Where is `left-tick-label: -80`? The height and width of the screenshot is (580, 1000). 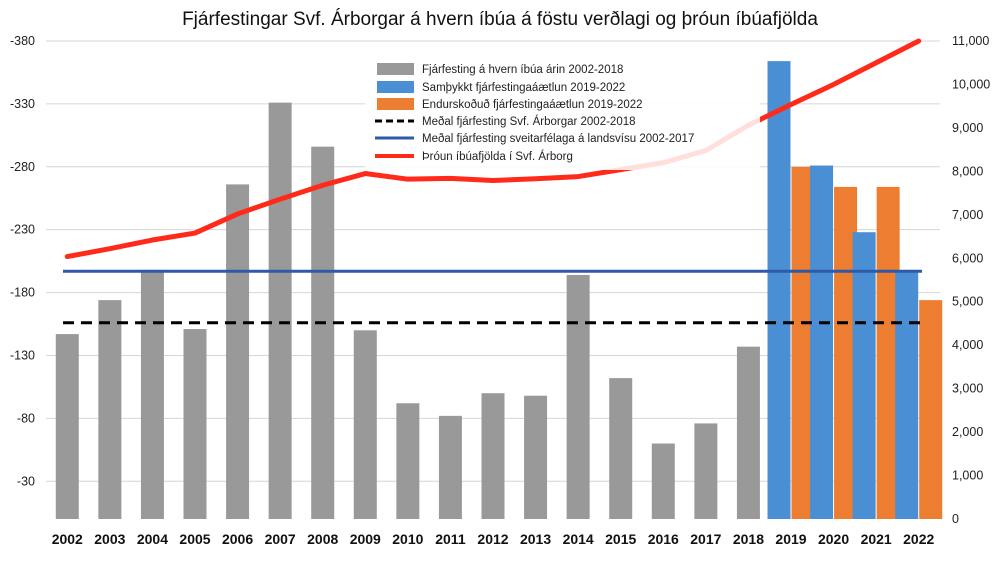 left-tick-label: -80 is located at coordinates (26, 418).